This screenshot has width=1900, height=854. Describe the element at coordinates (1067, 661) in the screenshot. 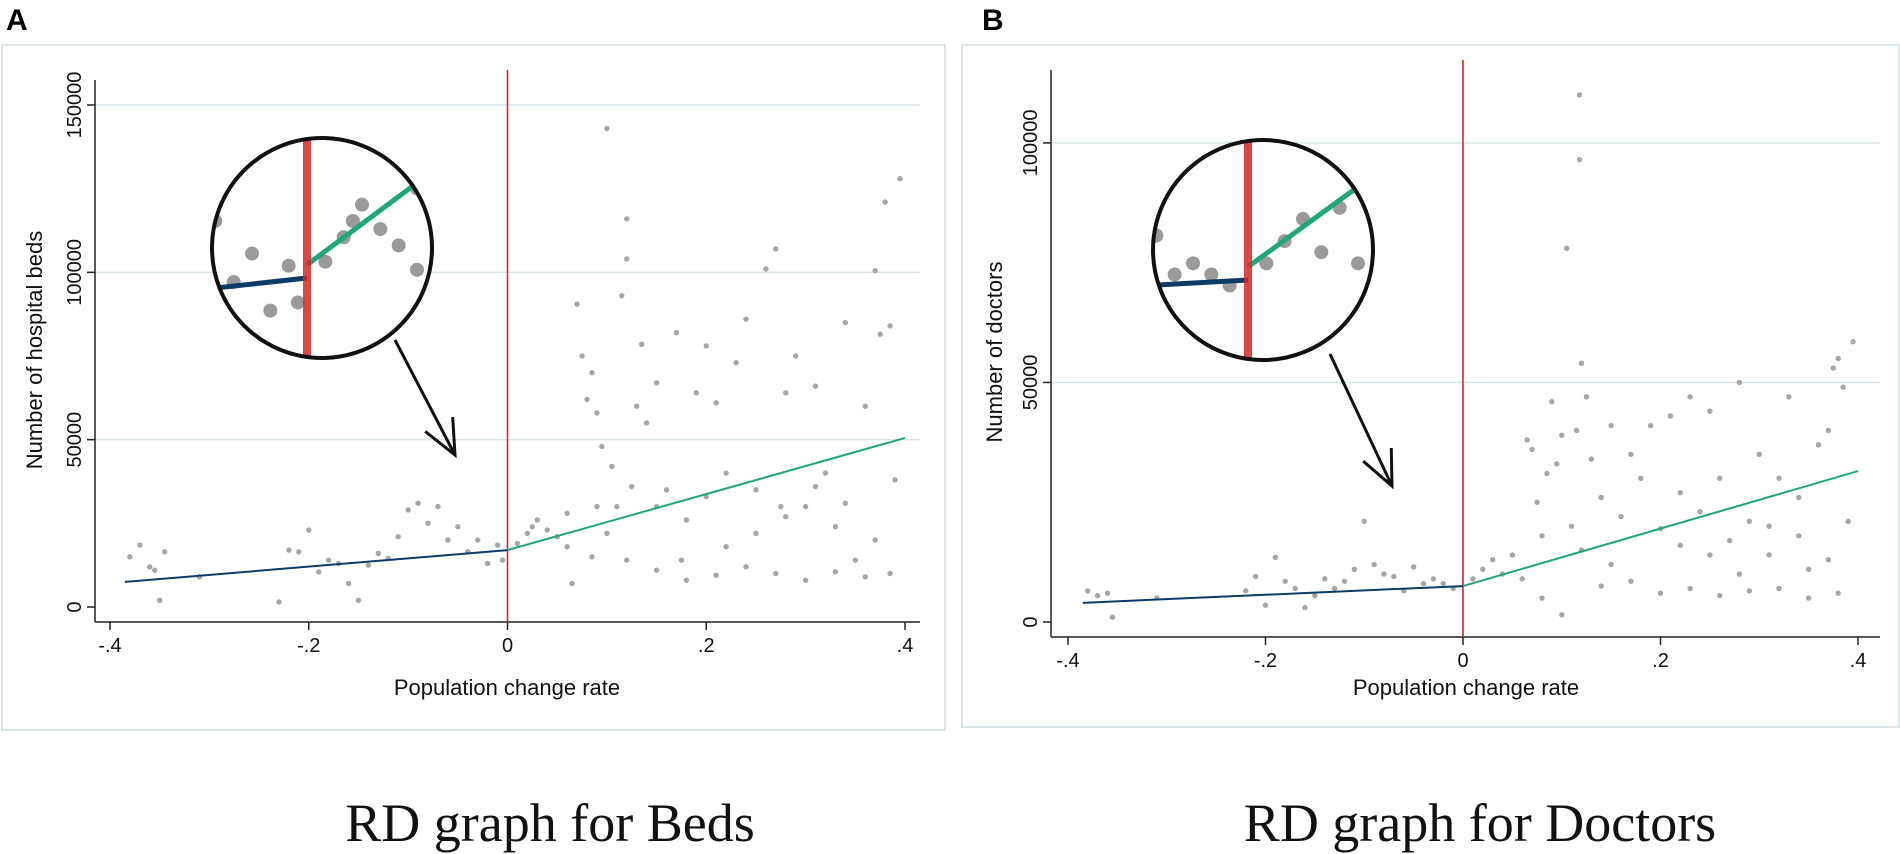

I see `x-tick-label: -.4` at that location.